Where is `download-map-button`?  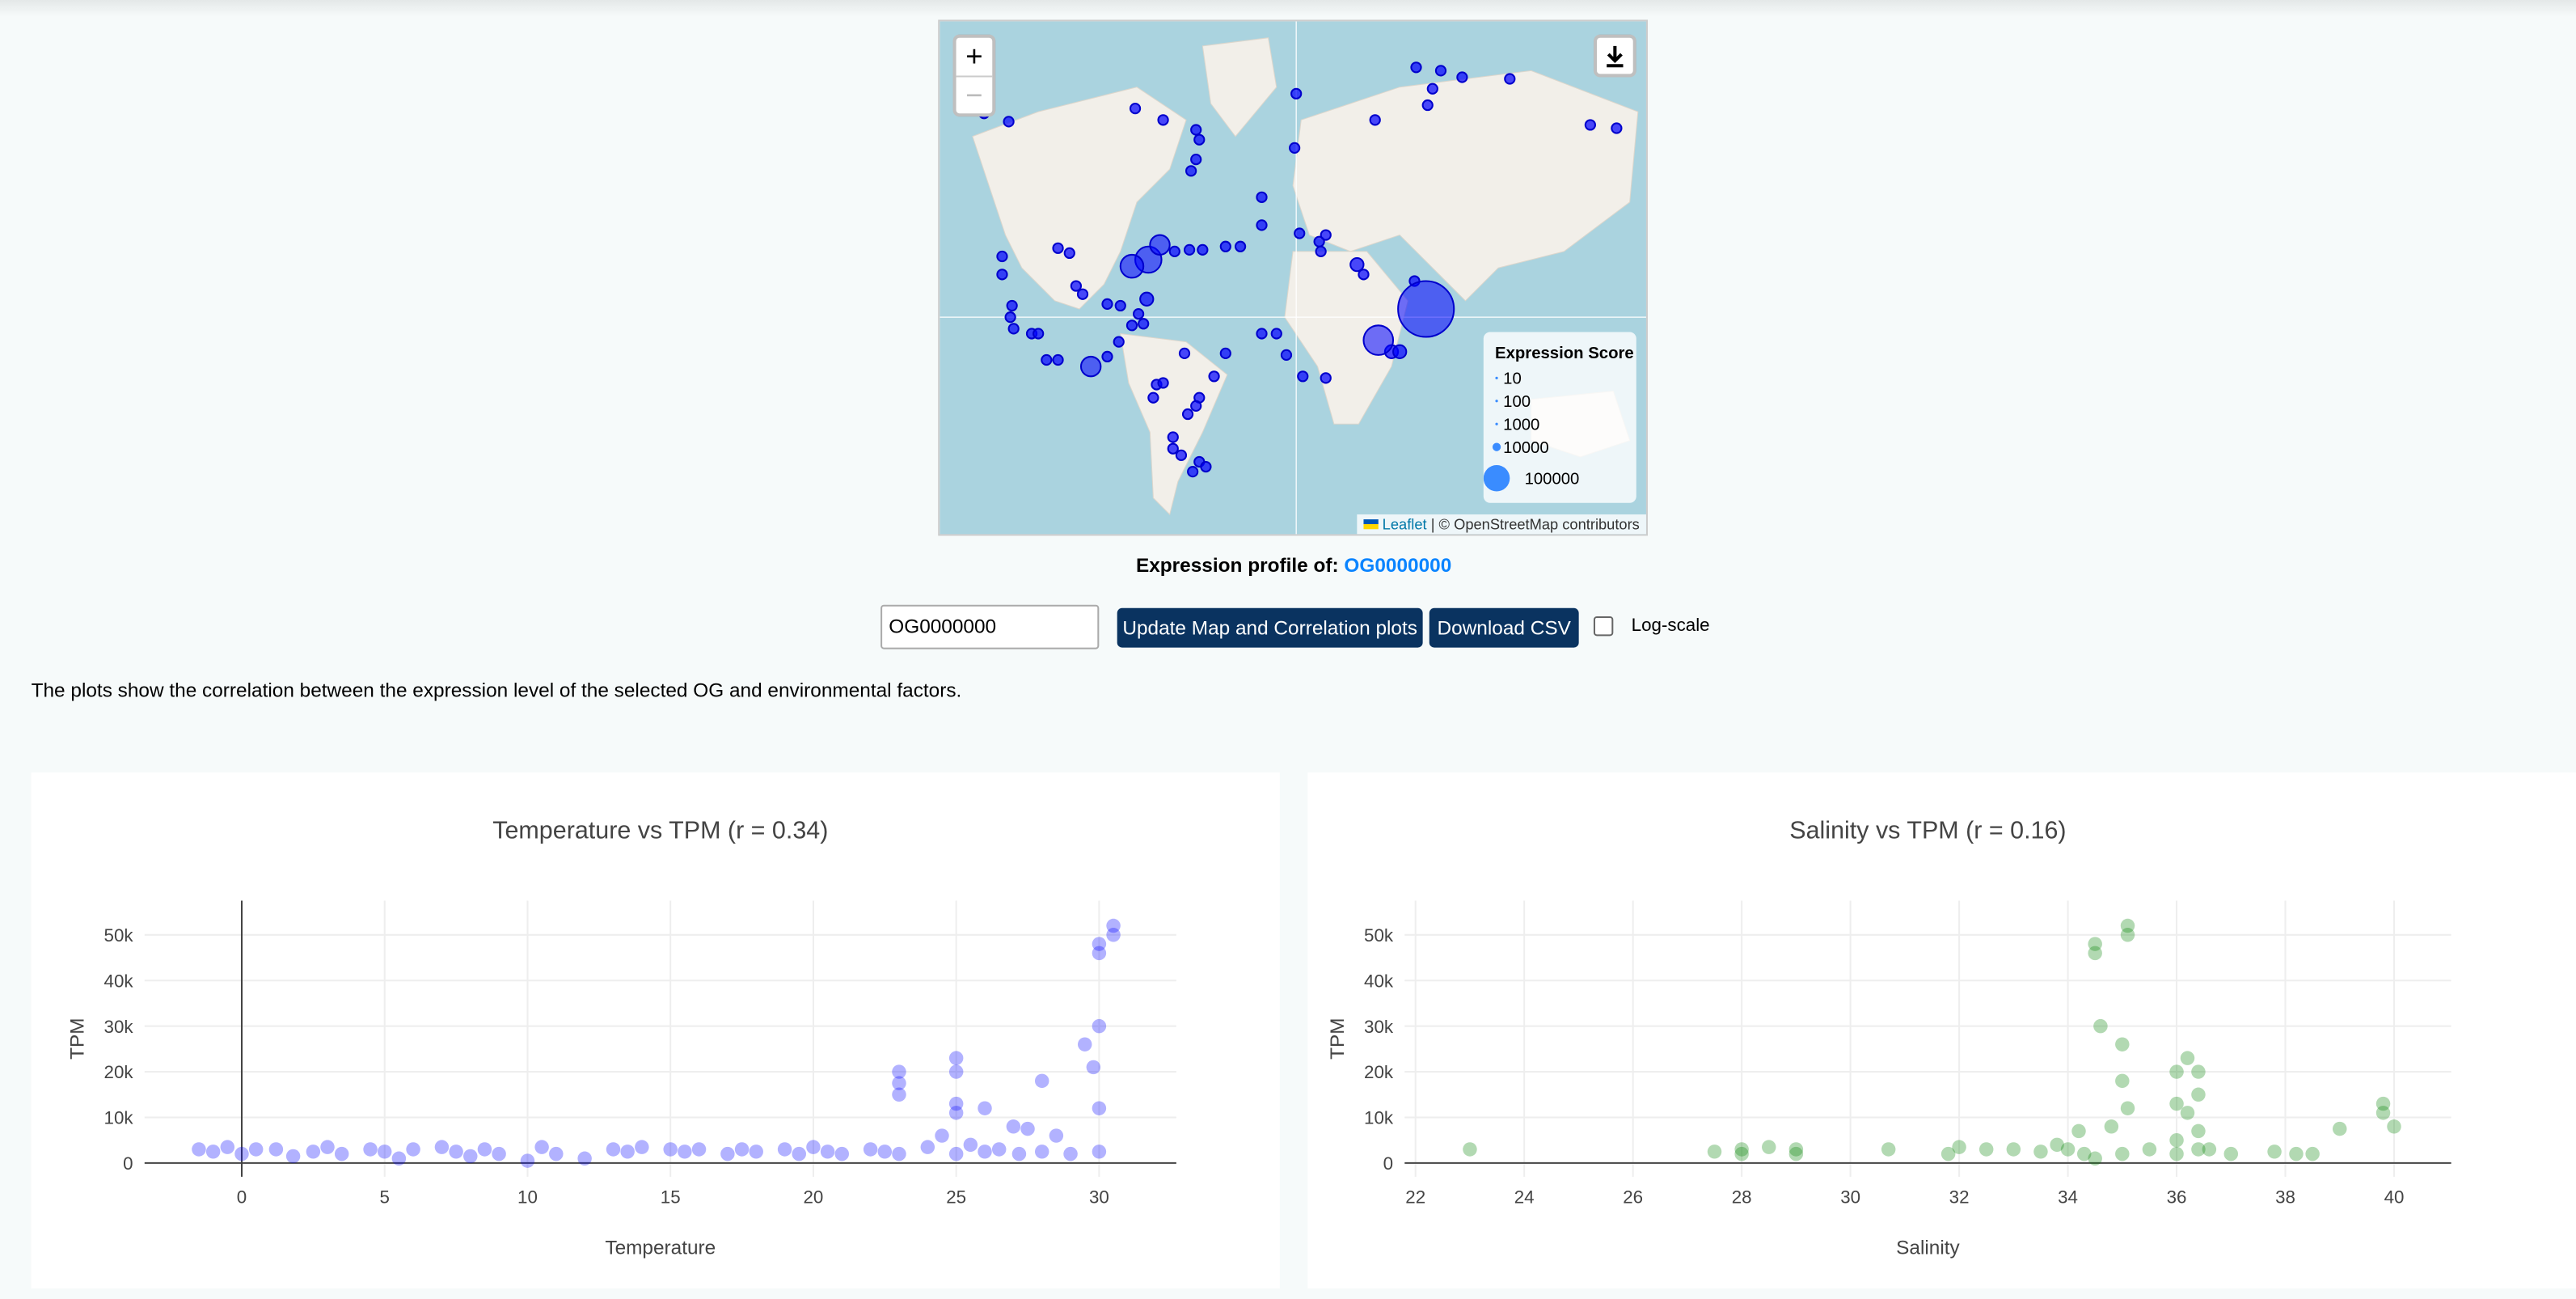 download-map-button is located at coordinates (1614, 56).